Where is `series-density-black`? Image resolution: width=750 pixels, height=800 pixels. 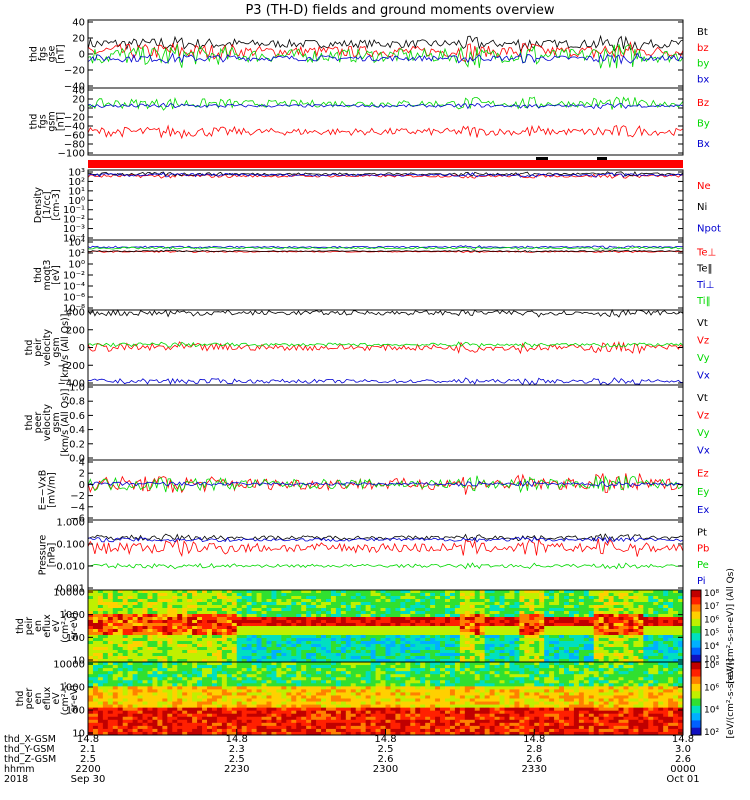
series-density-black is located at coordinates (385, 174).